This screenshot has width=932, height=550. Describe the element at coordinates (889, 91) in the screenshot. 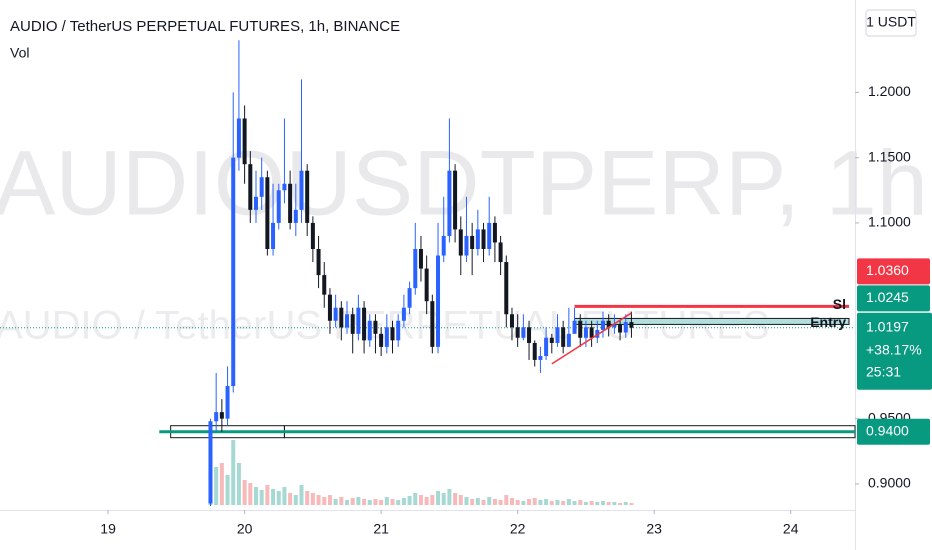

I see `y-tick-label: 1.2000` at that location.